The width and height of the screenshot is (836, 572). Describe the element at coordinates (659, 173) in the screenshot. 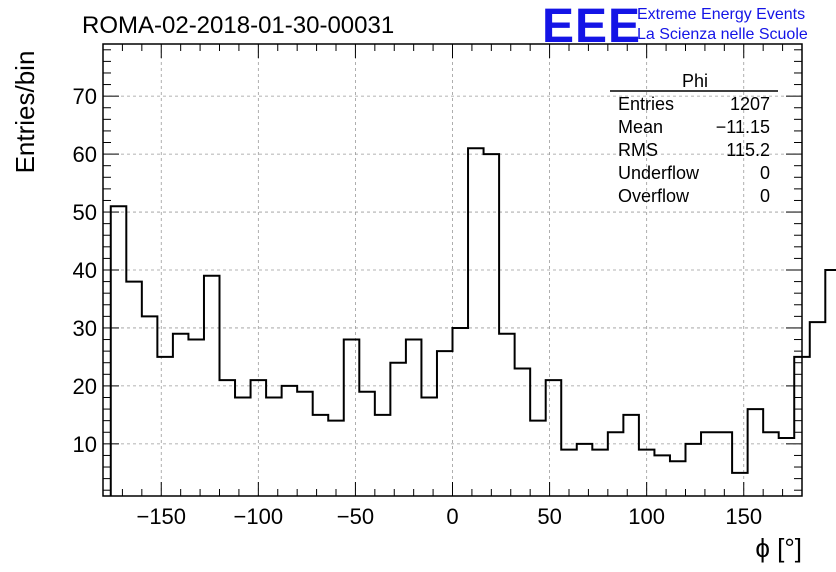

I see `stats-label: Underflow` at that location.